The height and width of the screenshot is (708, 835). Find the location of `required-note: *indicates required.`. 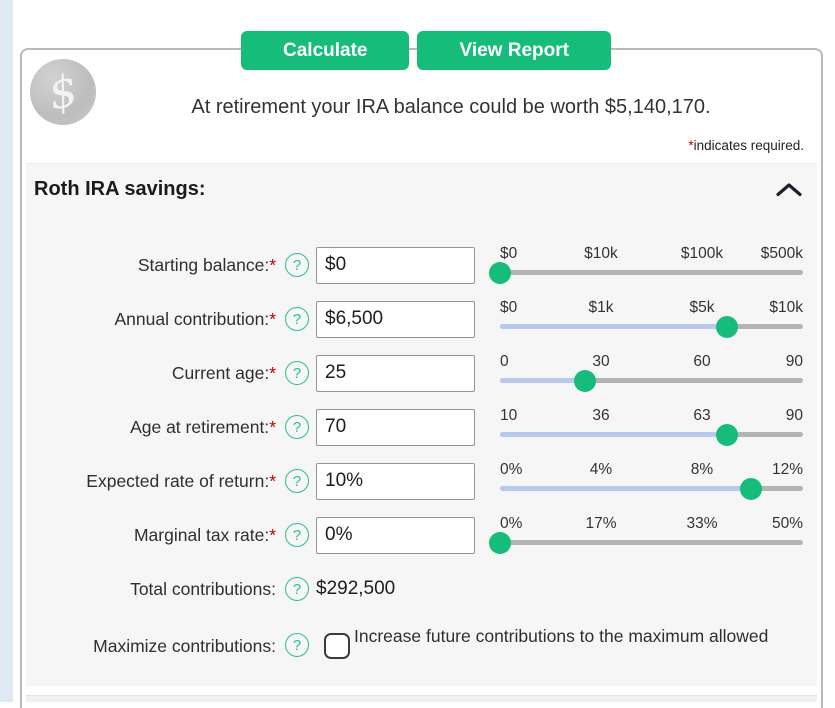

required-note: *indicates required. is located at coordinates (746, 145).